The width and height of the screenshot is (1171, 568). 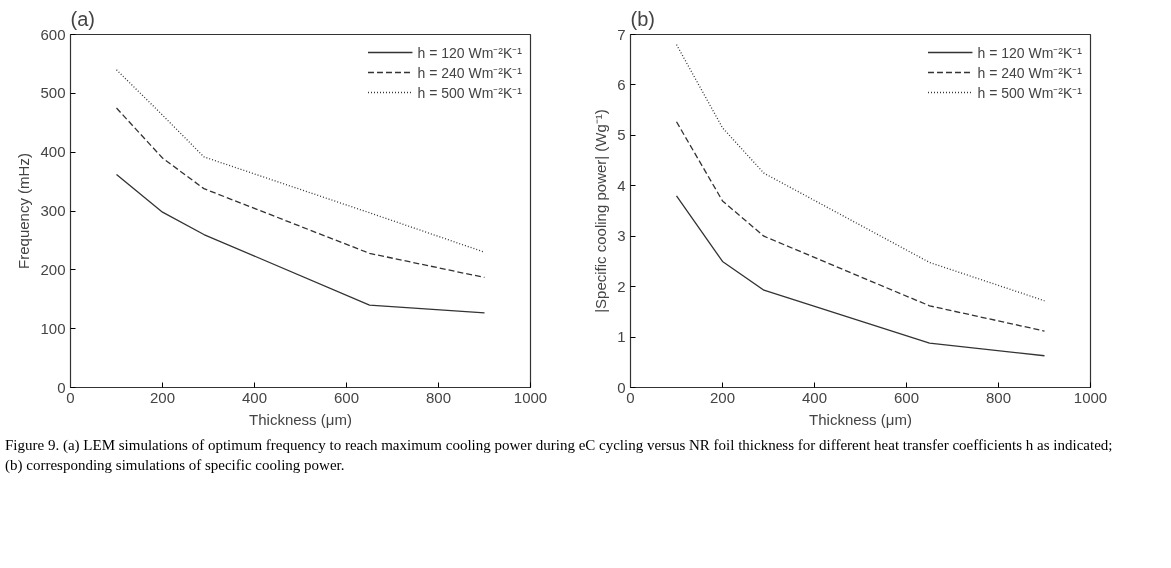 What do you see at coordinates (621, 135) in the screenshot?
I see `y-tick-label: 5` at bounding box center [621, 135].